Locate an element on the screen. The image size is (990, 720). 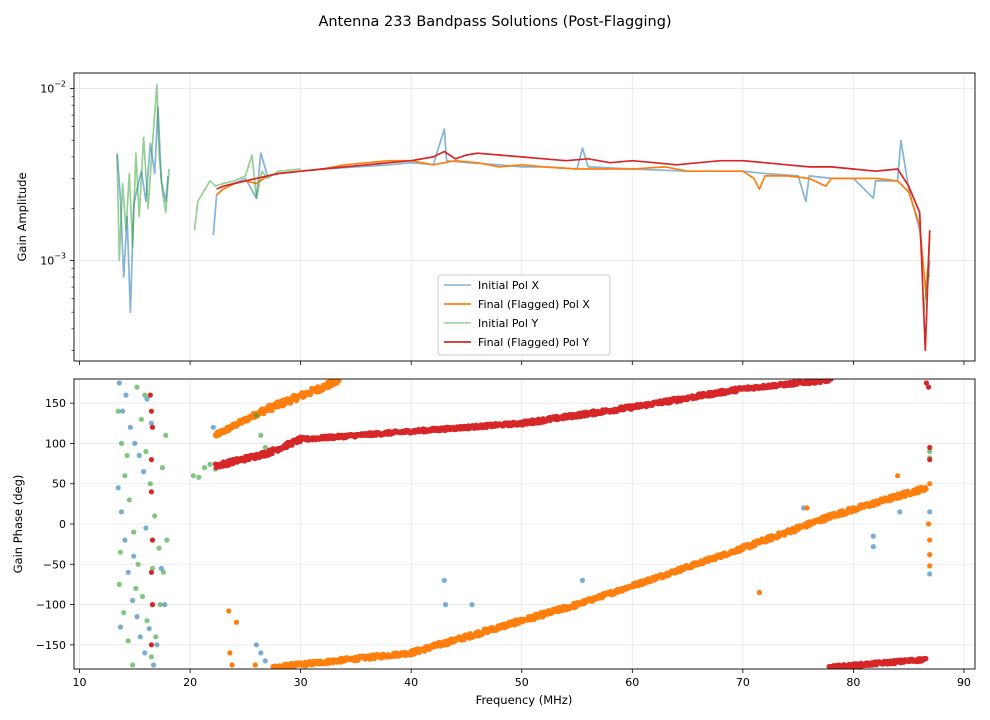
amplitude-ylabel: Gain Amplitude is located at coordinates (22, 216).